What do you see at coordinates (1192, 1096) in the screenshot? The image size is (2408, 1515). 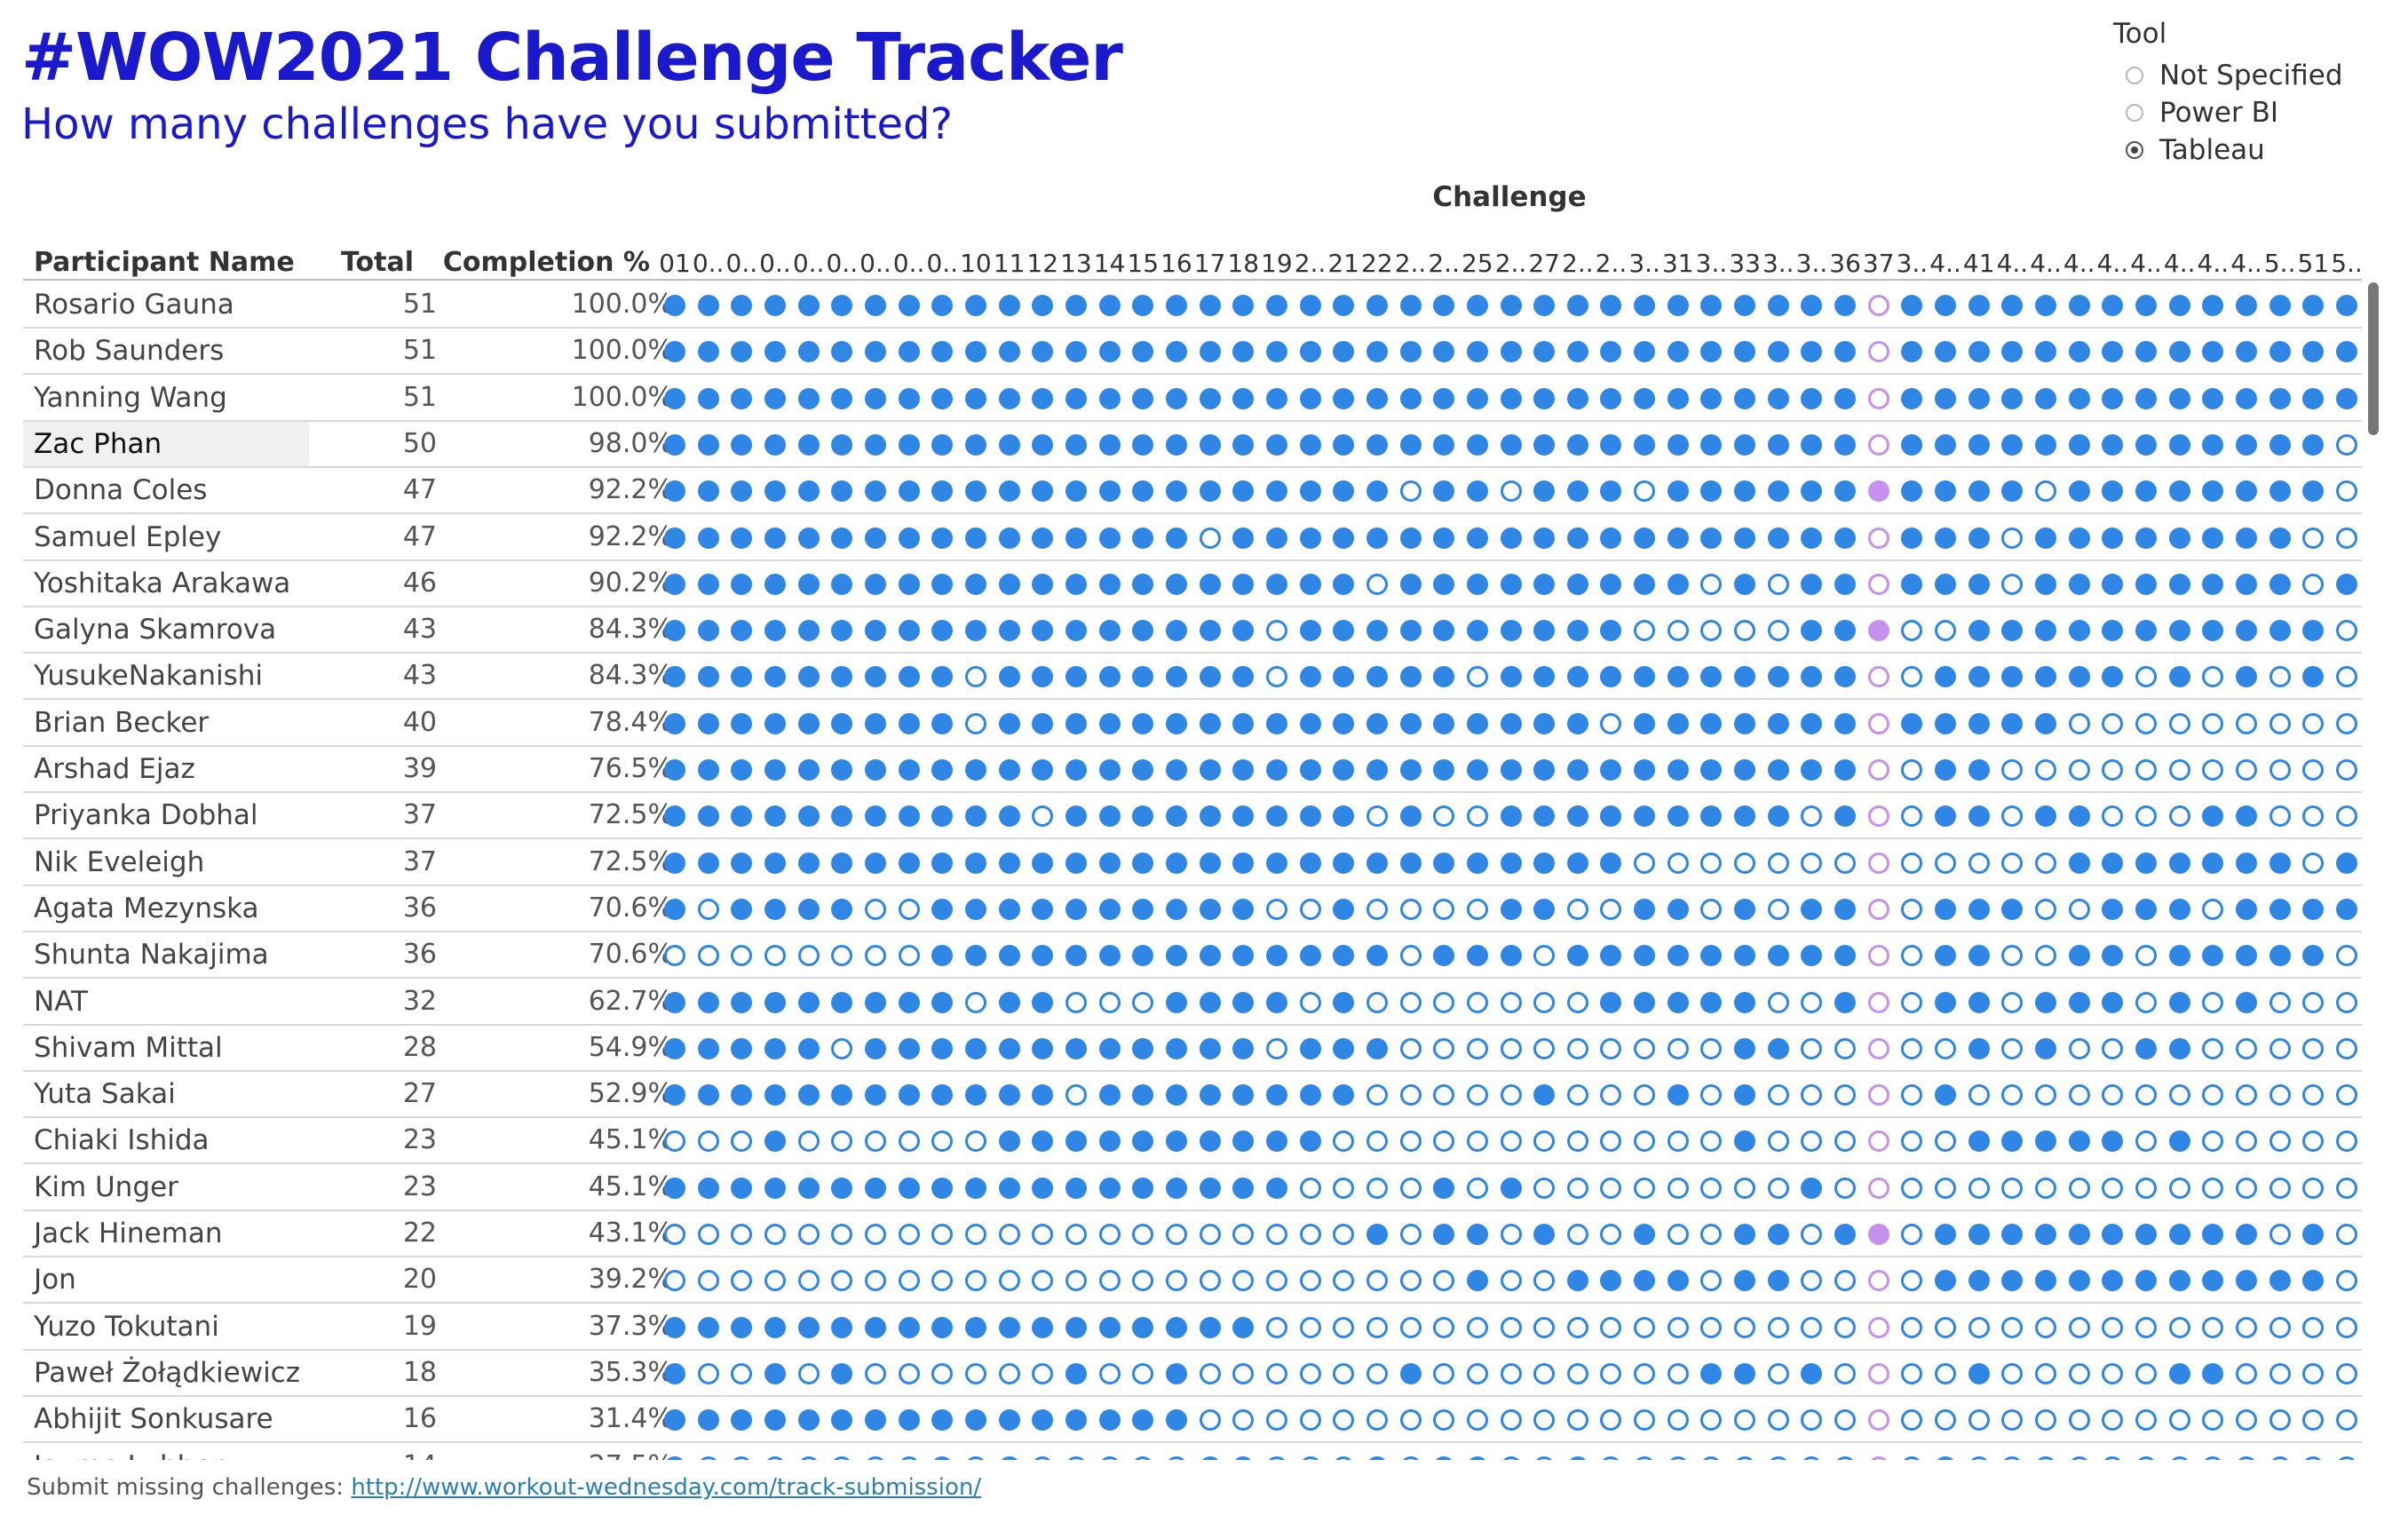 I see `table-row: Yuta Sakai 27 52.9%` at bounding box center [1192, 1096].